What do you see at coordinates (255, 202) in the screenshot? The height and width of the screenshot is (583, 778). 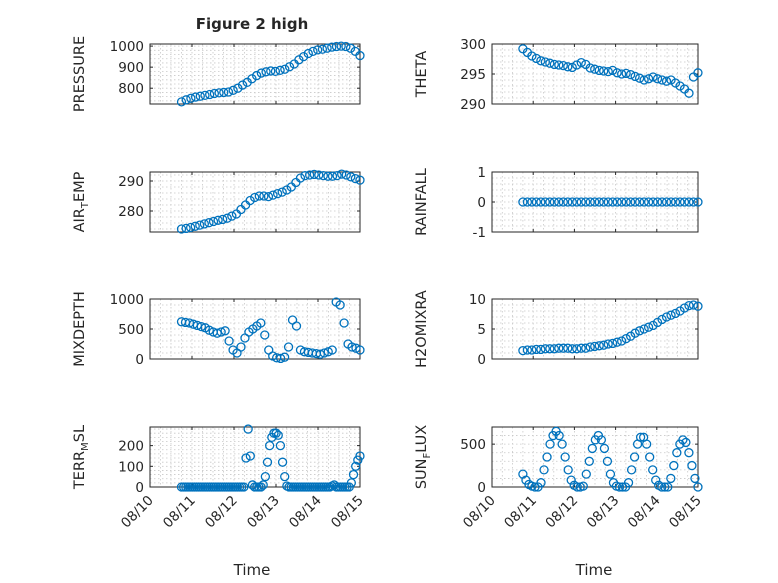 I see `axes-frame` at bounding box center [255, 202].